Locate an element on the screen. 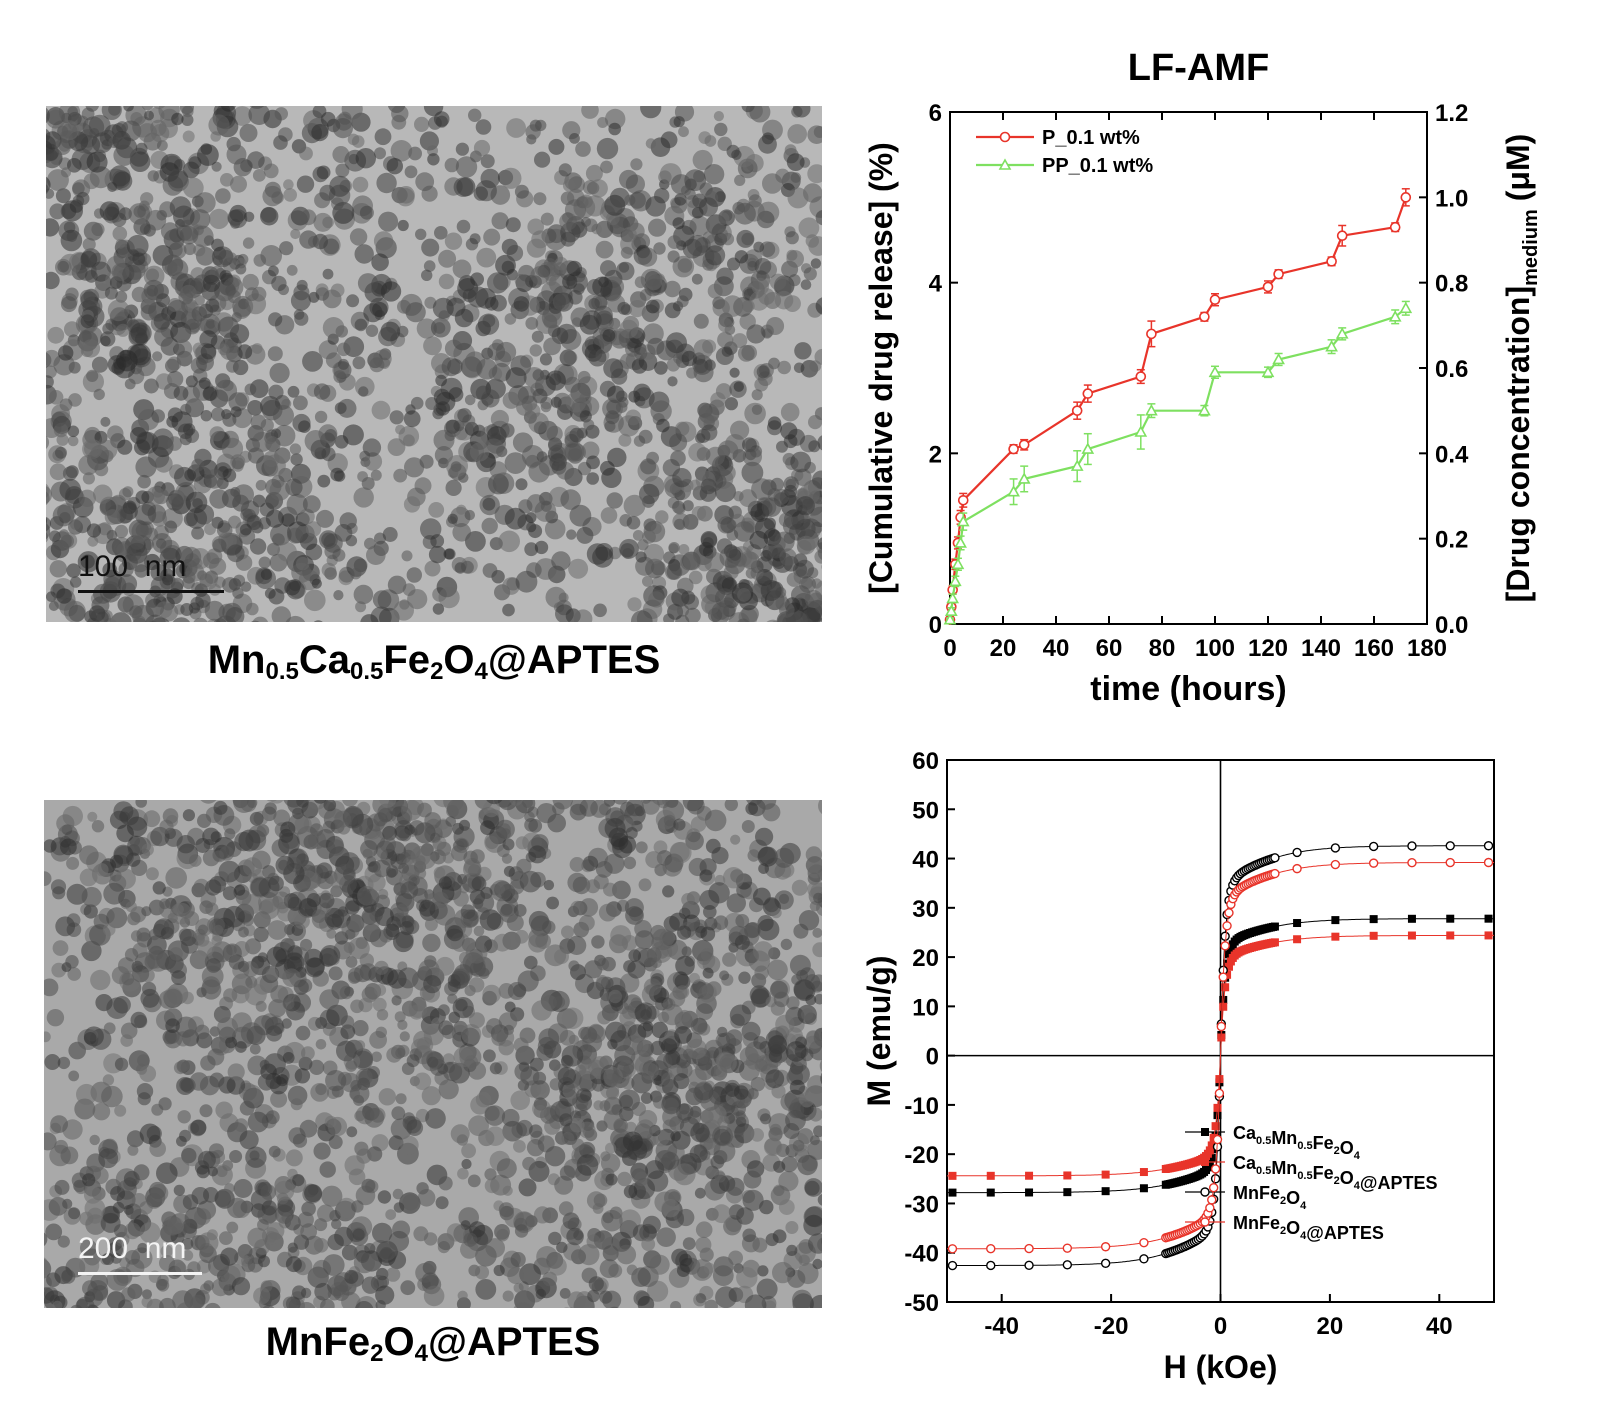 The image size is (1620, 1404). y-tick-label: 0 is located at coordinates (935, 625).